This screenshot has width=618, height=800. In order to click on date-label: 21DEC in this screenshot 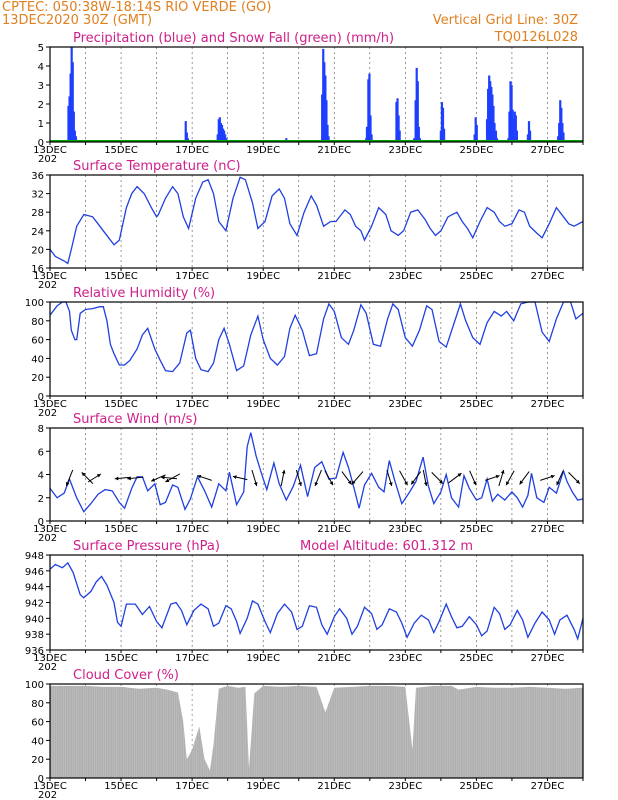, I will do `click(334, 786)`.